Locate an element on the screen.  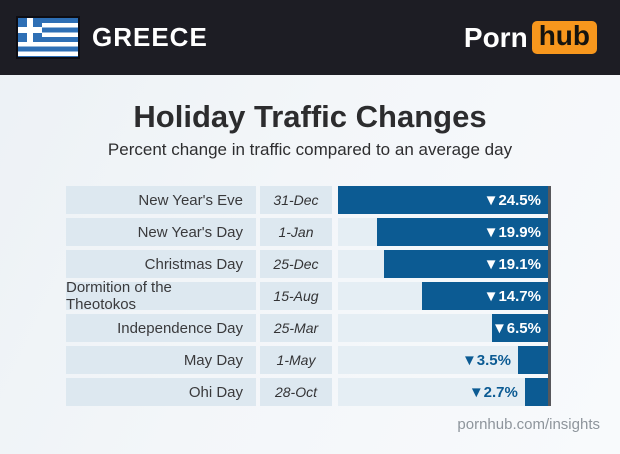
flag-canton is located at coordinates (30, 30).